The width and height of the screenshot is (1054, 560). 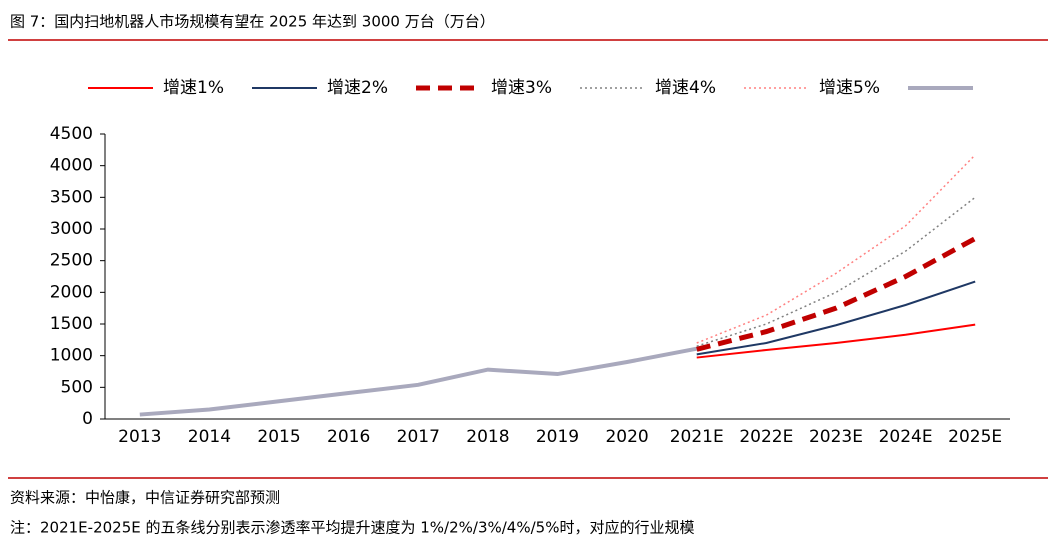 I want to click on x-tick-label: 2021E, so click(x=697, y=437).